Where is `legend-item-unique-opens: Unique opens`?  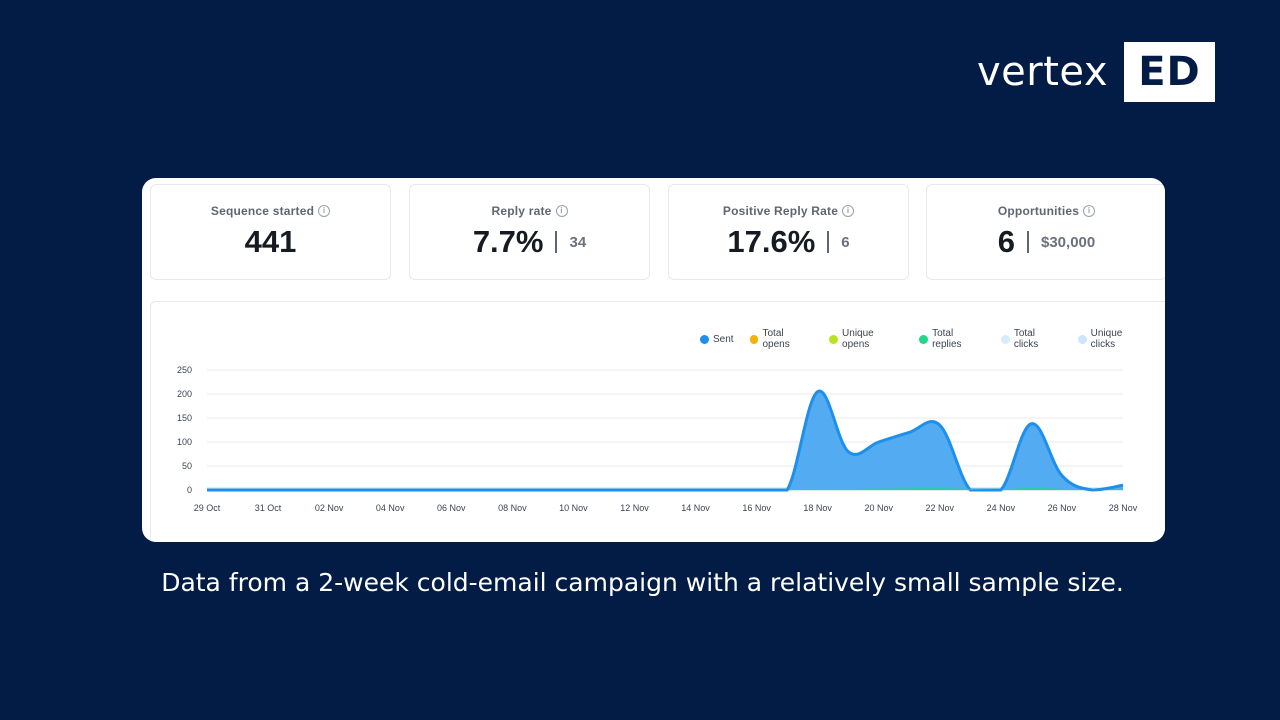 legend-item-unique-opens: Unique opens is located at coordinates (866, 339).